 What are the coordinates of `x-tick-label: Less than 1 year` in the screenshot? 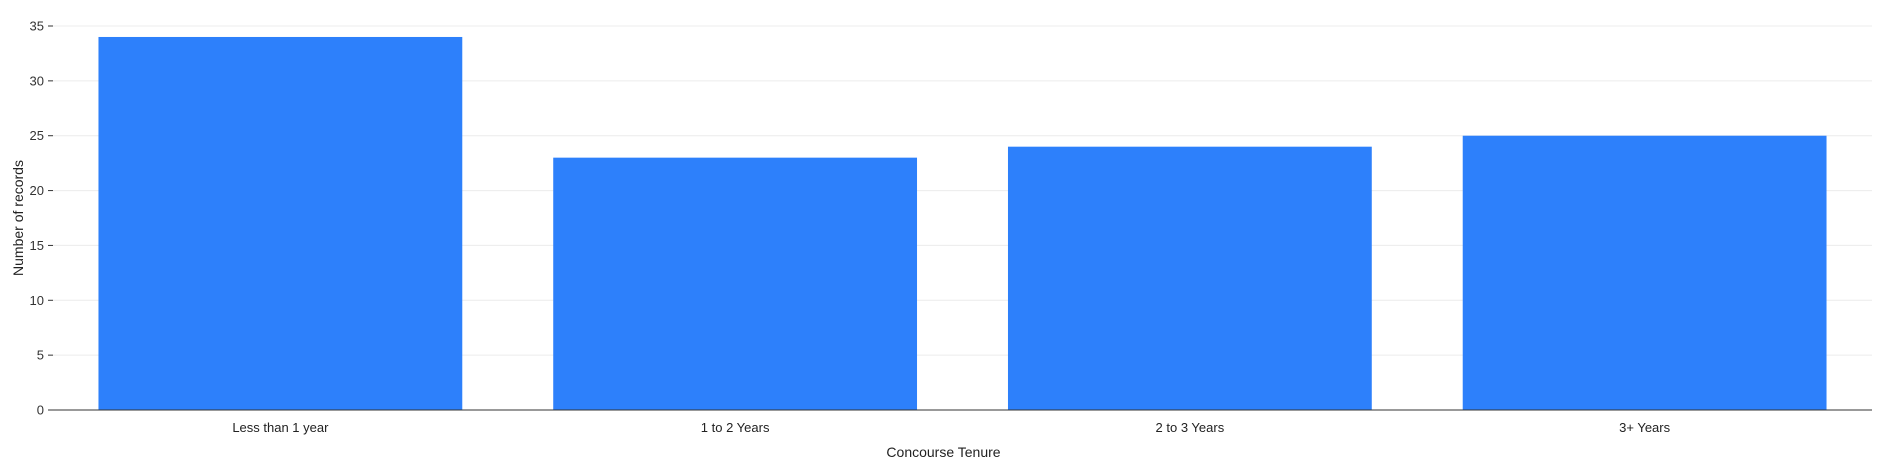 It's located at (280, 427).